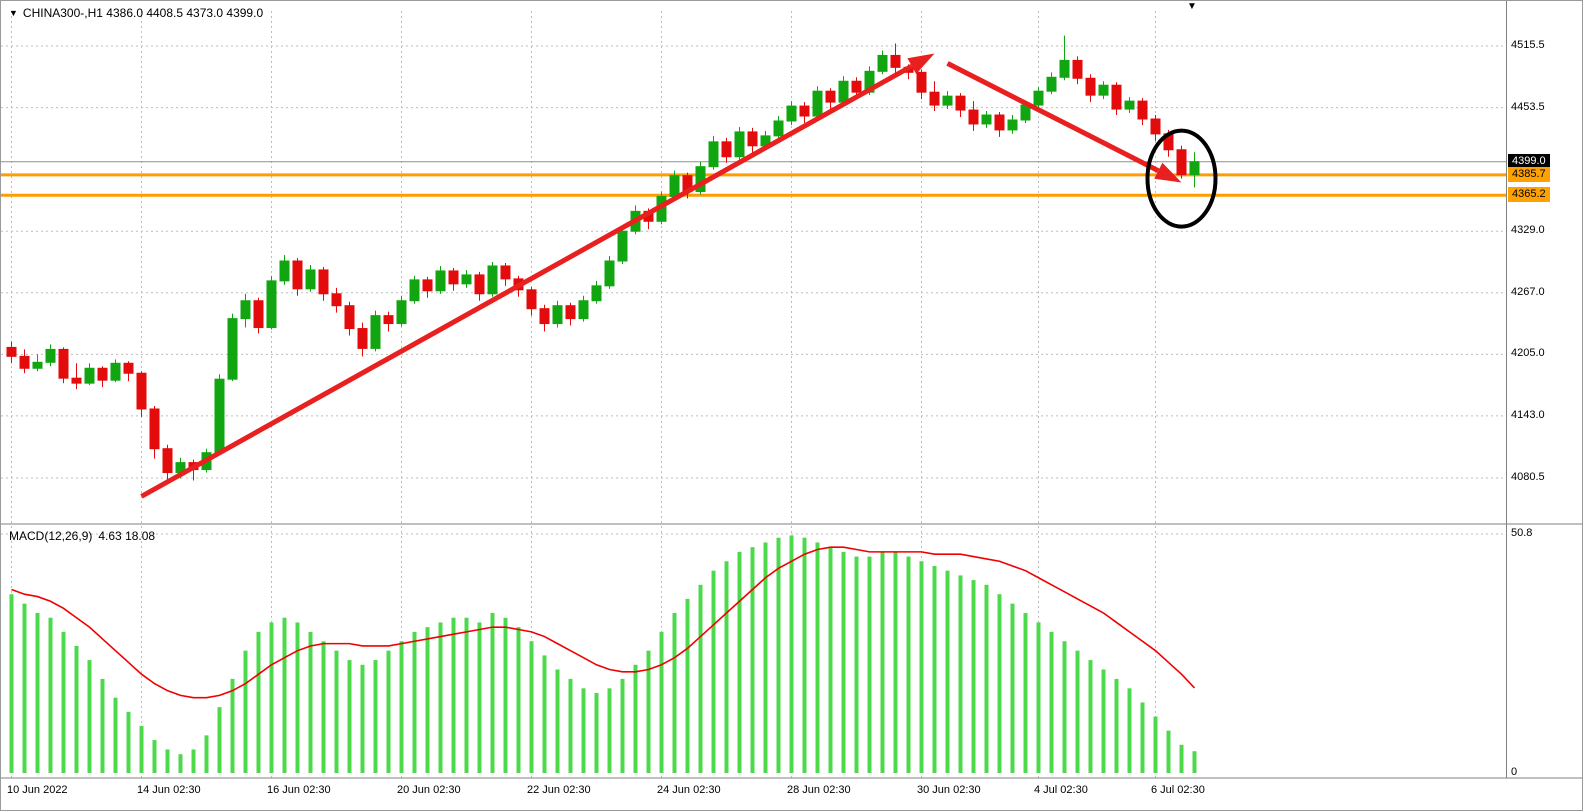 This screenshot has width=1583, height=811. Describe the element at coordinates (1061, 790) in the screenshot. I see `time-axis-label: 4 Jul 02:30` at that location.